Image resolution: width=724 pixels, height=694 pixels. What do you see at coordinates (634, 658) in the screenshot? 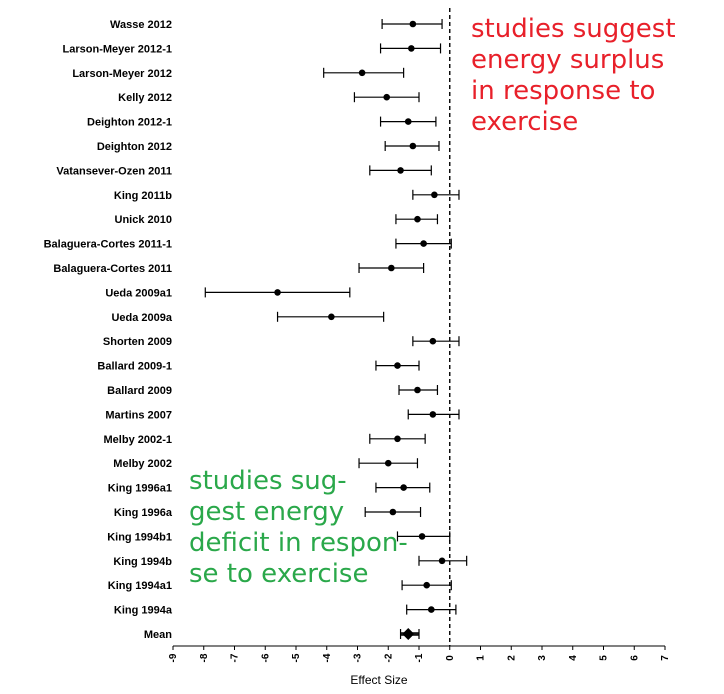
I see `x-tick-label: 6` at bounding box center [634, 658].